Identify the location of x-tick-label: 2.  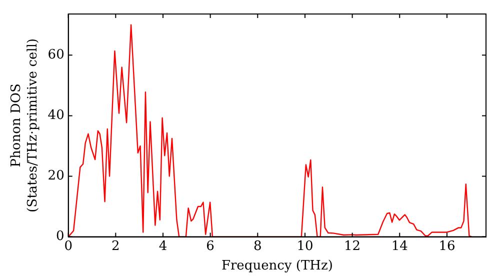
(116, 246).